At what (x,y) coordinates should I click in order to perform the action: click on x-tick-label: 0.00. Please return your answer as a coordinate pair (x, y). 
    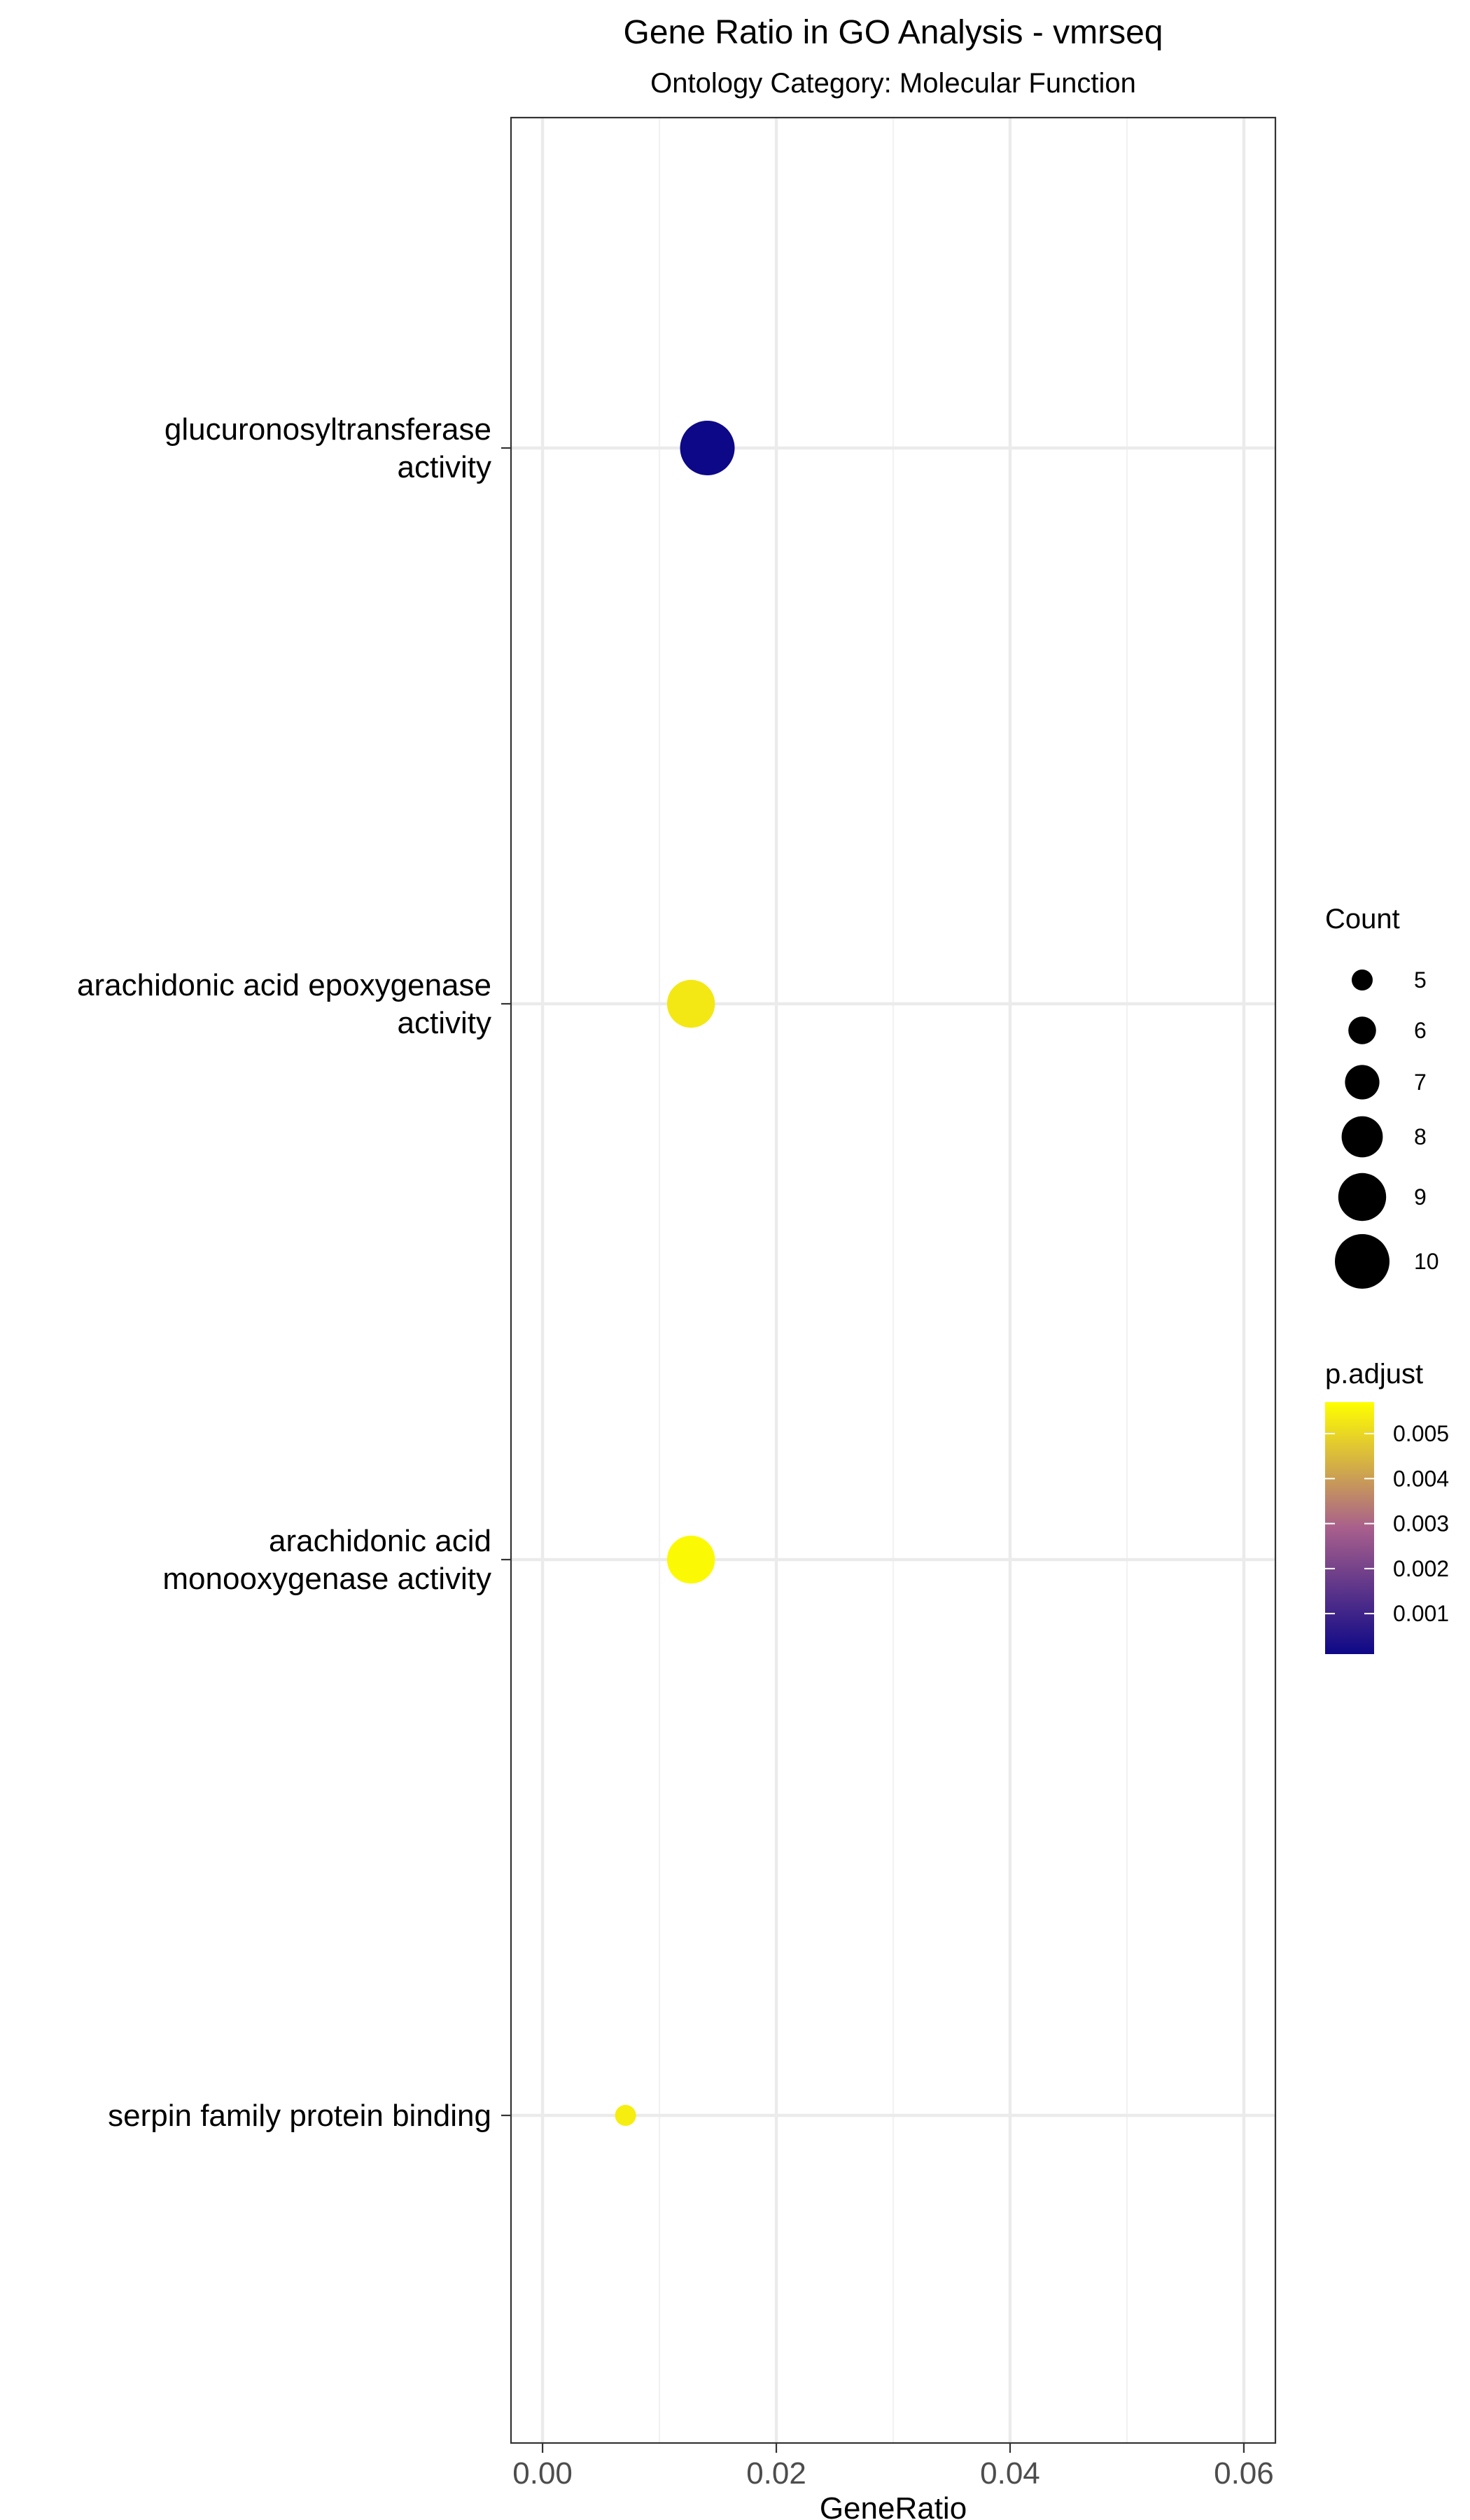
    Looking at the image, I should click on (542, 2473).